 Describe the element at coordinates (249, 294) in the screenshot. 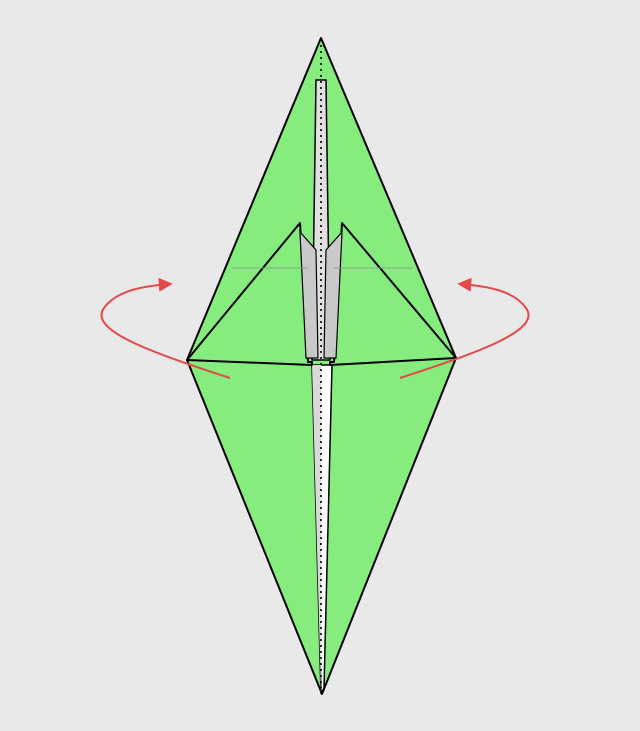

I see `left-inner-flap` at that location.